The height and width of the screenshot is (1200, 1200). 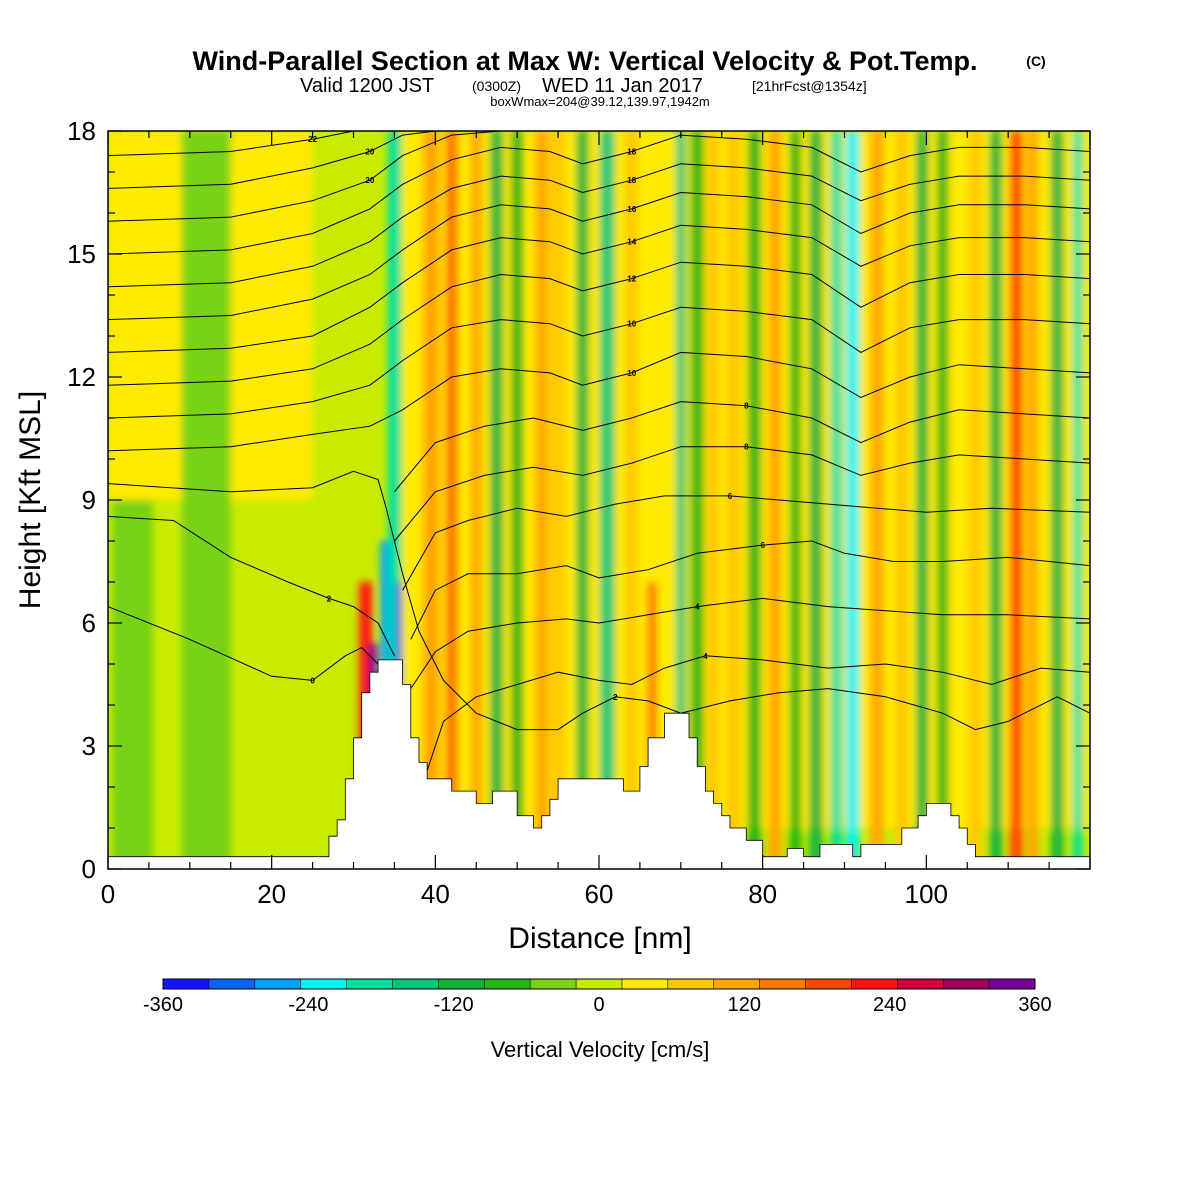 What do you see at coordinates (81, 377) in the screenshot?
I see `y-tick-label: 12` at bounding box center [81, 377].